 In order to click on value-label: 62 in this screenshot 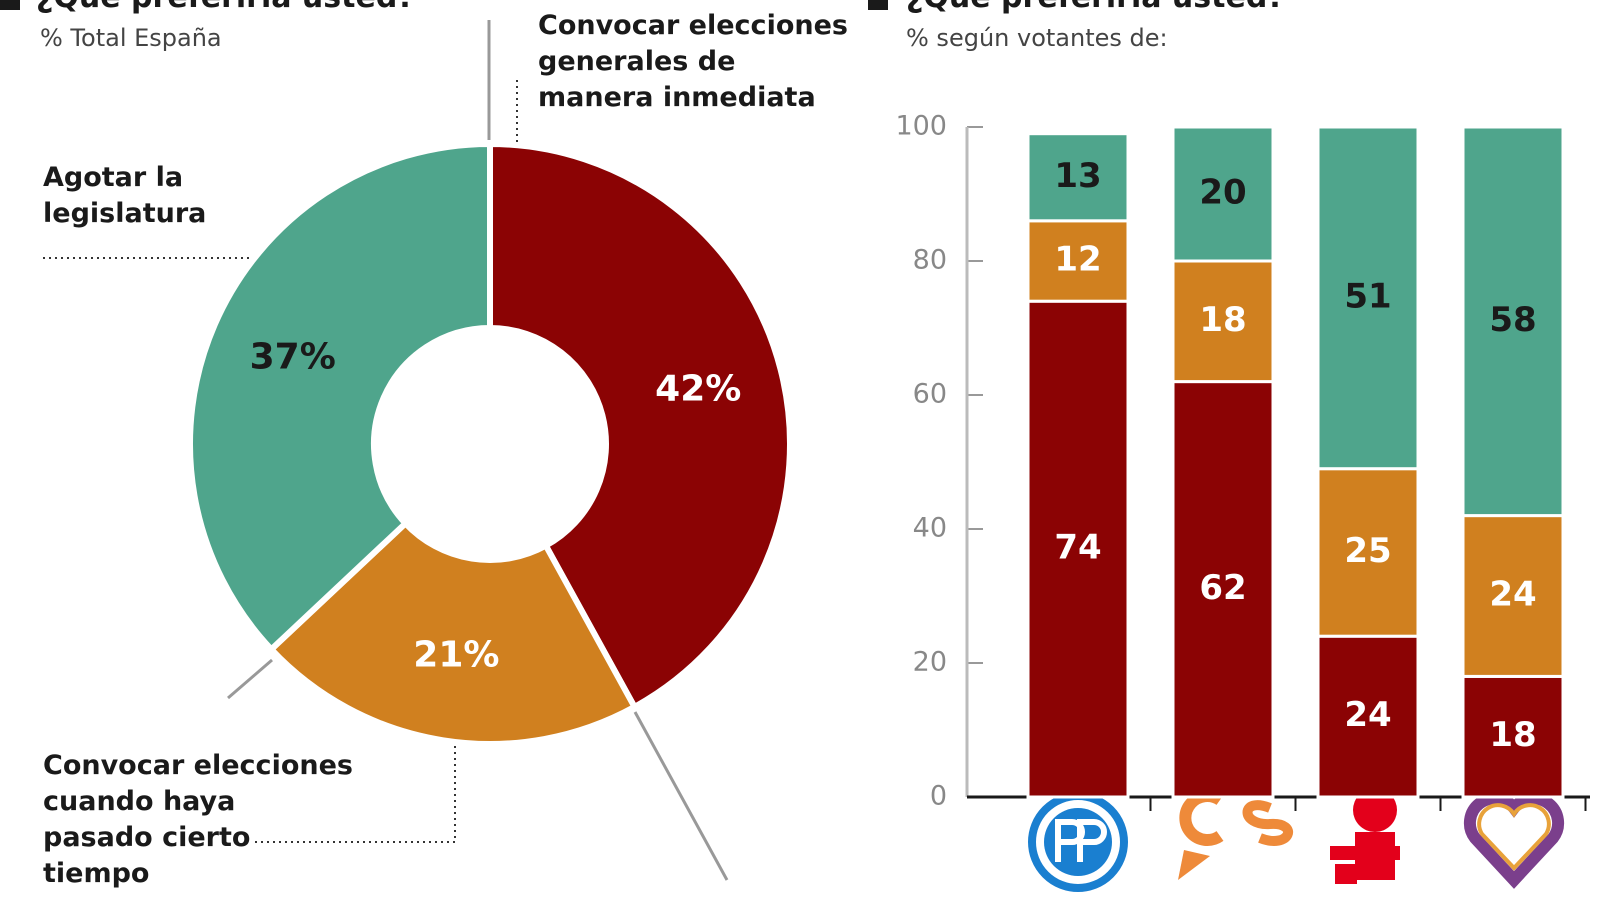, I will do `click(1222, 588)`.